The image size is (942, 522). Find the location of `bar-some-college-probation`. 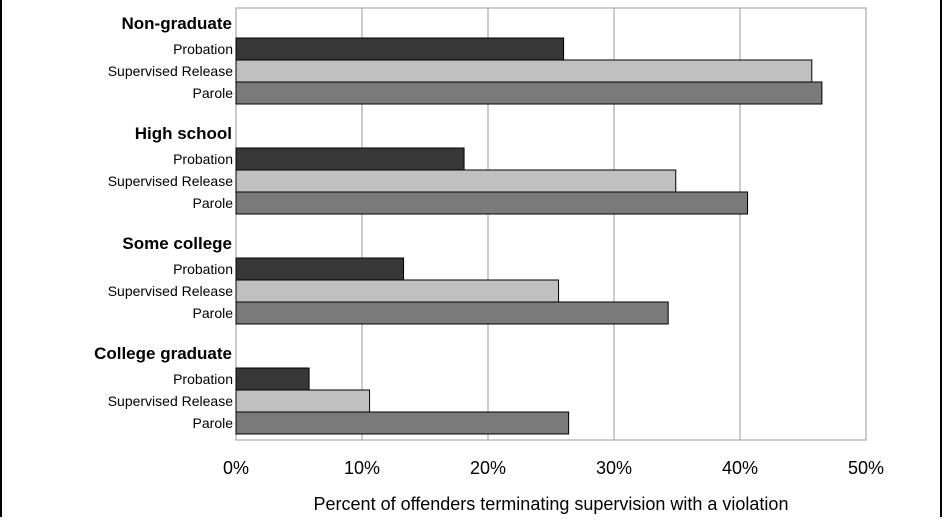

bar-some-college-probation is located at coordinates (320, 269).